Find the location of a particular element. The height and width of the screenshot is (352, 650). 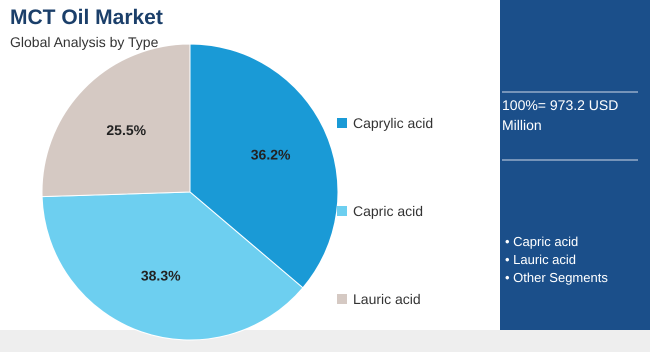

text: • Capric acid is located at coordinates (541, 241).